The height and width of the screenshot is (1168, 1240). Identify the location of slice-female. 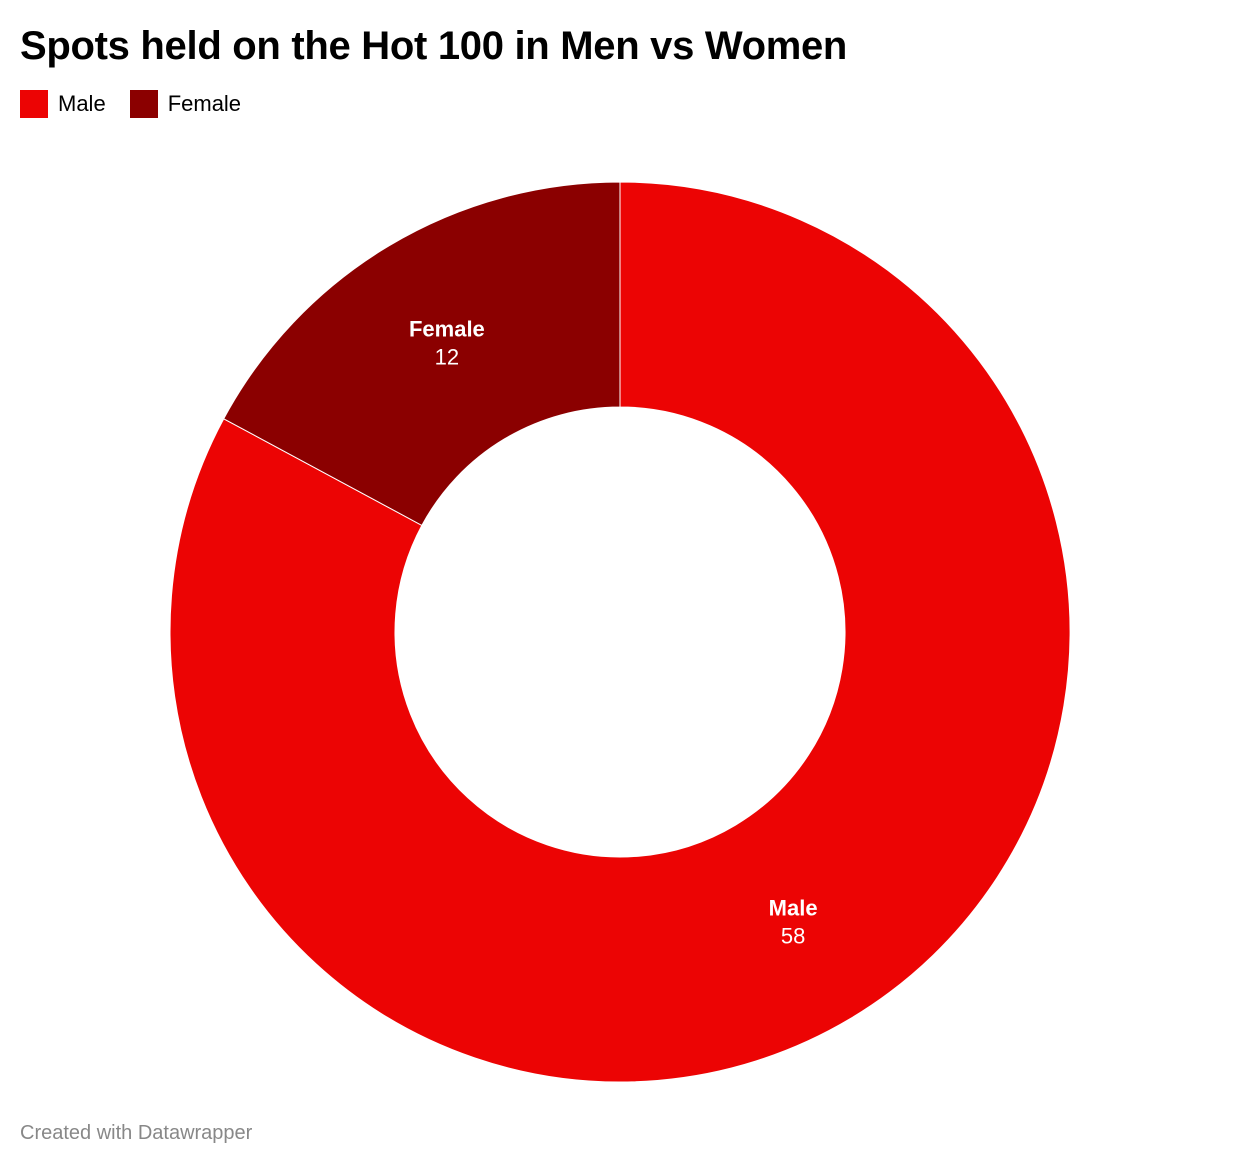
(422, 354).